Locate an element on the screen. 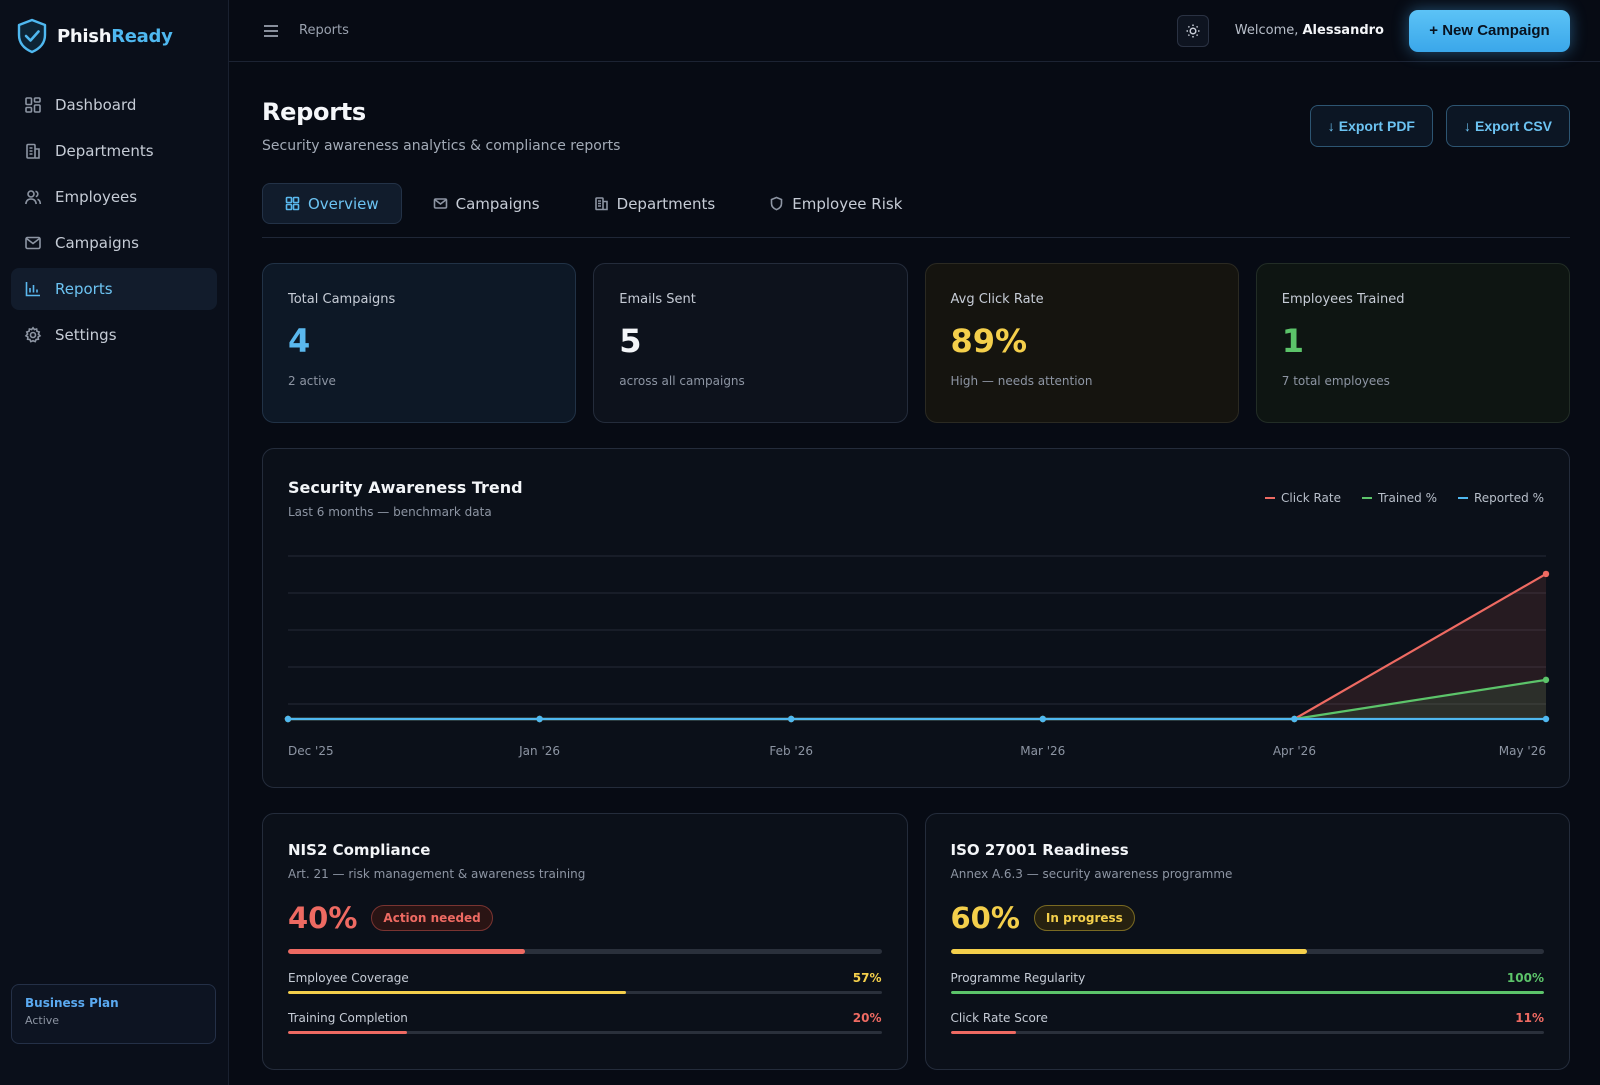 This screenshot has width=1600, height=1085. sidebar-item-reports: Reports is located at coordinates (114, 289).